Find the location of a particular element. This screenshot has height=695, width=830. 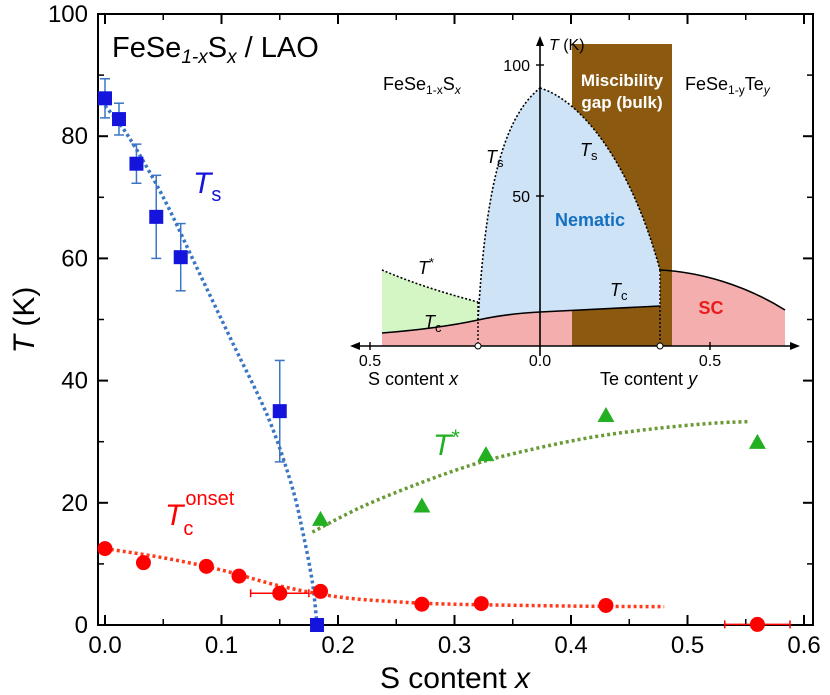

inset-ts-label-s: Ts is located at coordinates (495, 158).